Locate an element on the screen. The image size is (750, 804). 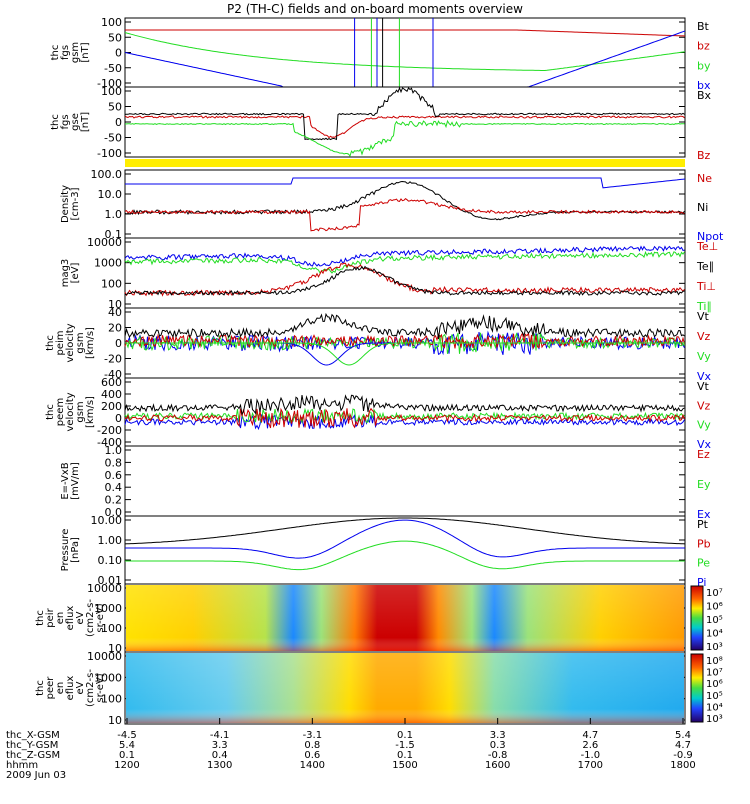
y-axis-label-line: [nPa] is located at coordinates (75, 550).